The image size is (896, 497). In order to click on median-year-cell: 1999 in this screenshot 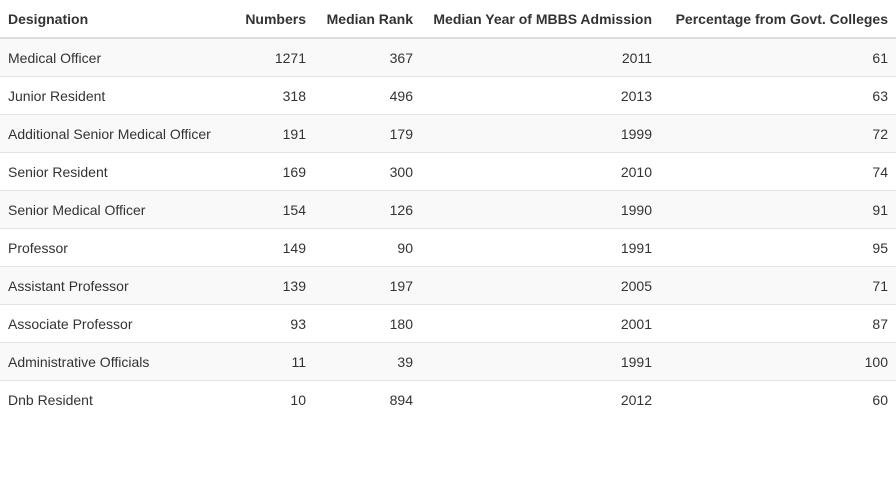, I will do `click(540, 133)`.